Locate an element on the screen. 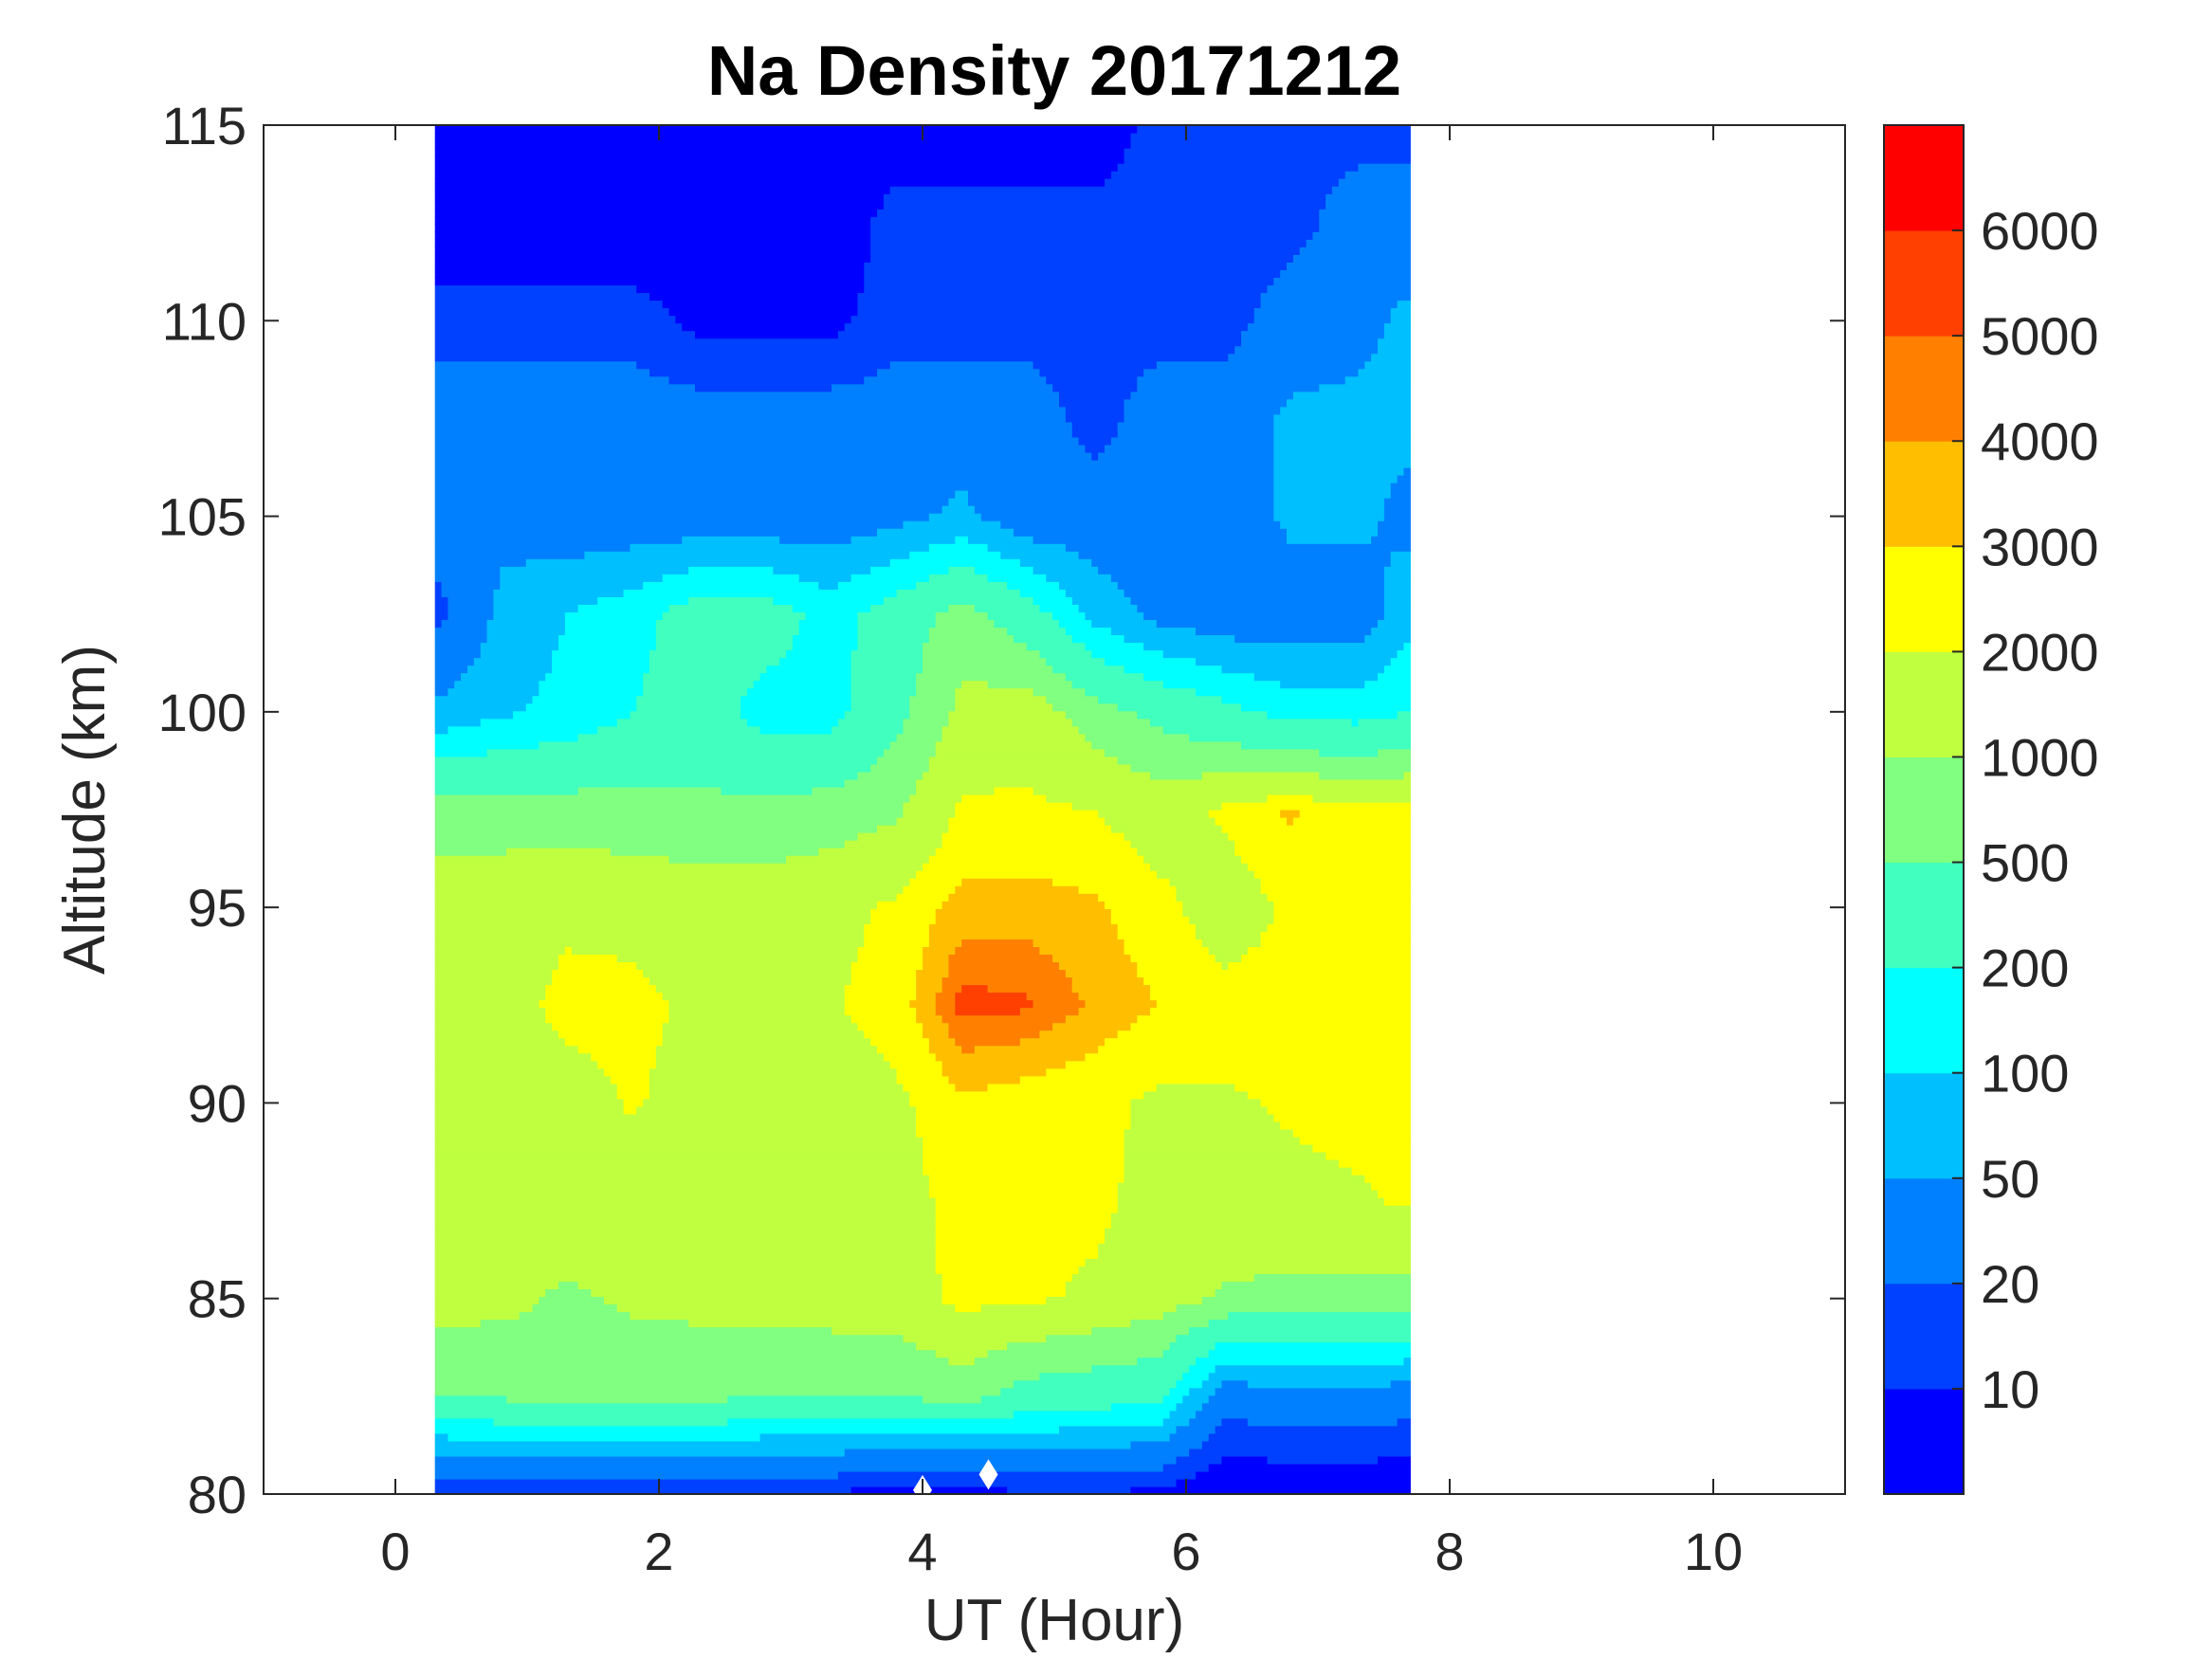  y-tick-label: 105 is located at coordinates (202, 517).